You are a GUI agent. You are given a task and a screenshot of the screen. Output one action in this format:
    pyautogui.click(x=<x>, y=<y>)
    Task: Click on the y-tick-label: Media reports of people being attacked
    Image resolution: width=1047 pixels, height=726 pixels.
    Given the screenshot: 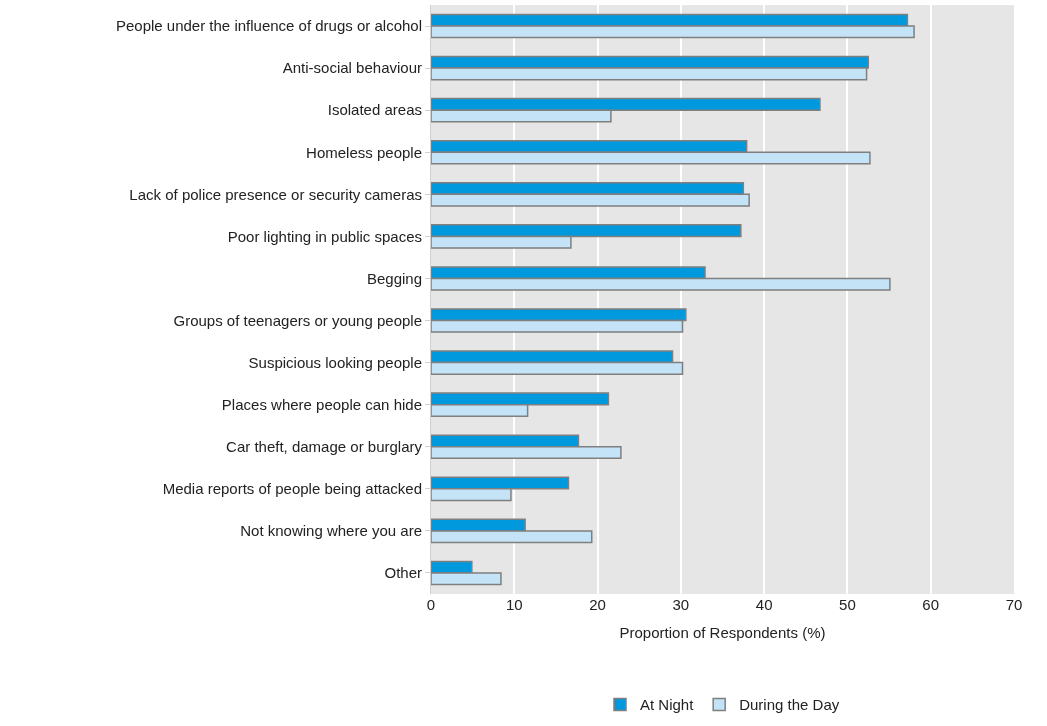 What is the action you would take?
    pyautogui.click(x=292, y=489)
    